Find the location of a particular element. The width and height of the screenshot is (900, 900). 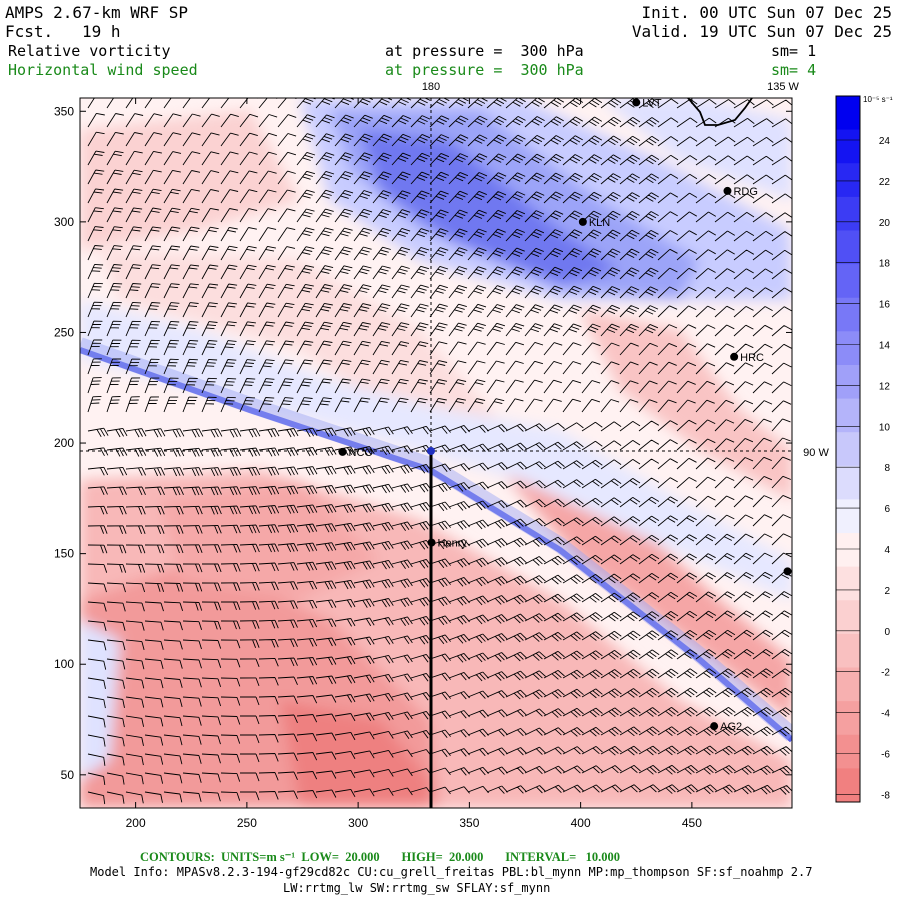

field1-smoothing: sm= 1 is located at coordinates (794, 51).